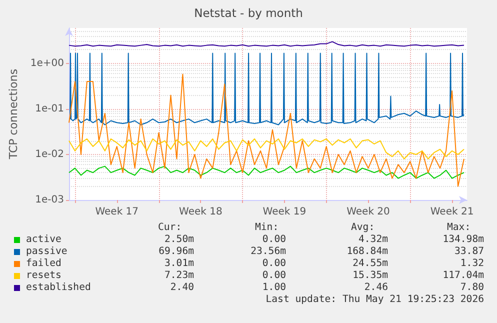 This screenshot has width=497, height=323. I want to click on text: 117.04m, so click(463, 276).